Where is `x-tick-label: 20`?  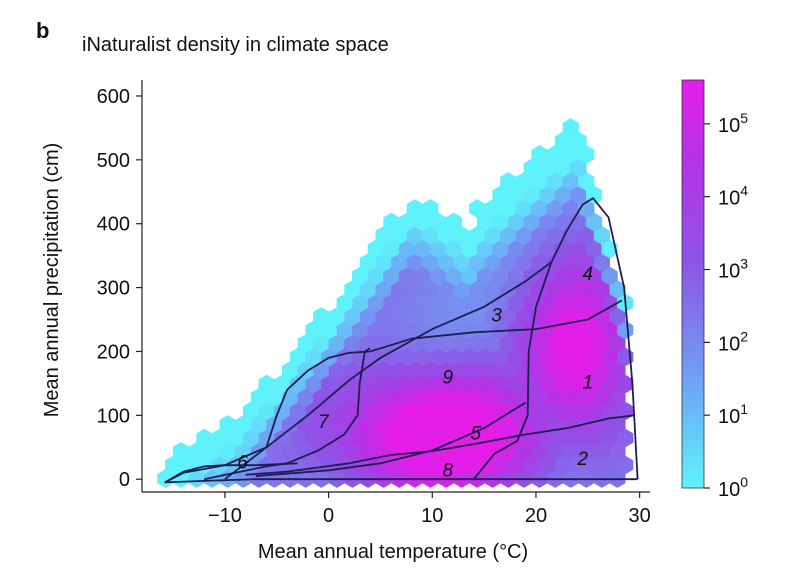 x-tick-label: 20 is located at coordinates (536, 516).